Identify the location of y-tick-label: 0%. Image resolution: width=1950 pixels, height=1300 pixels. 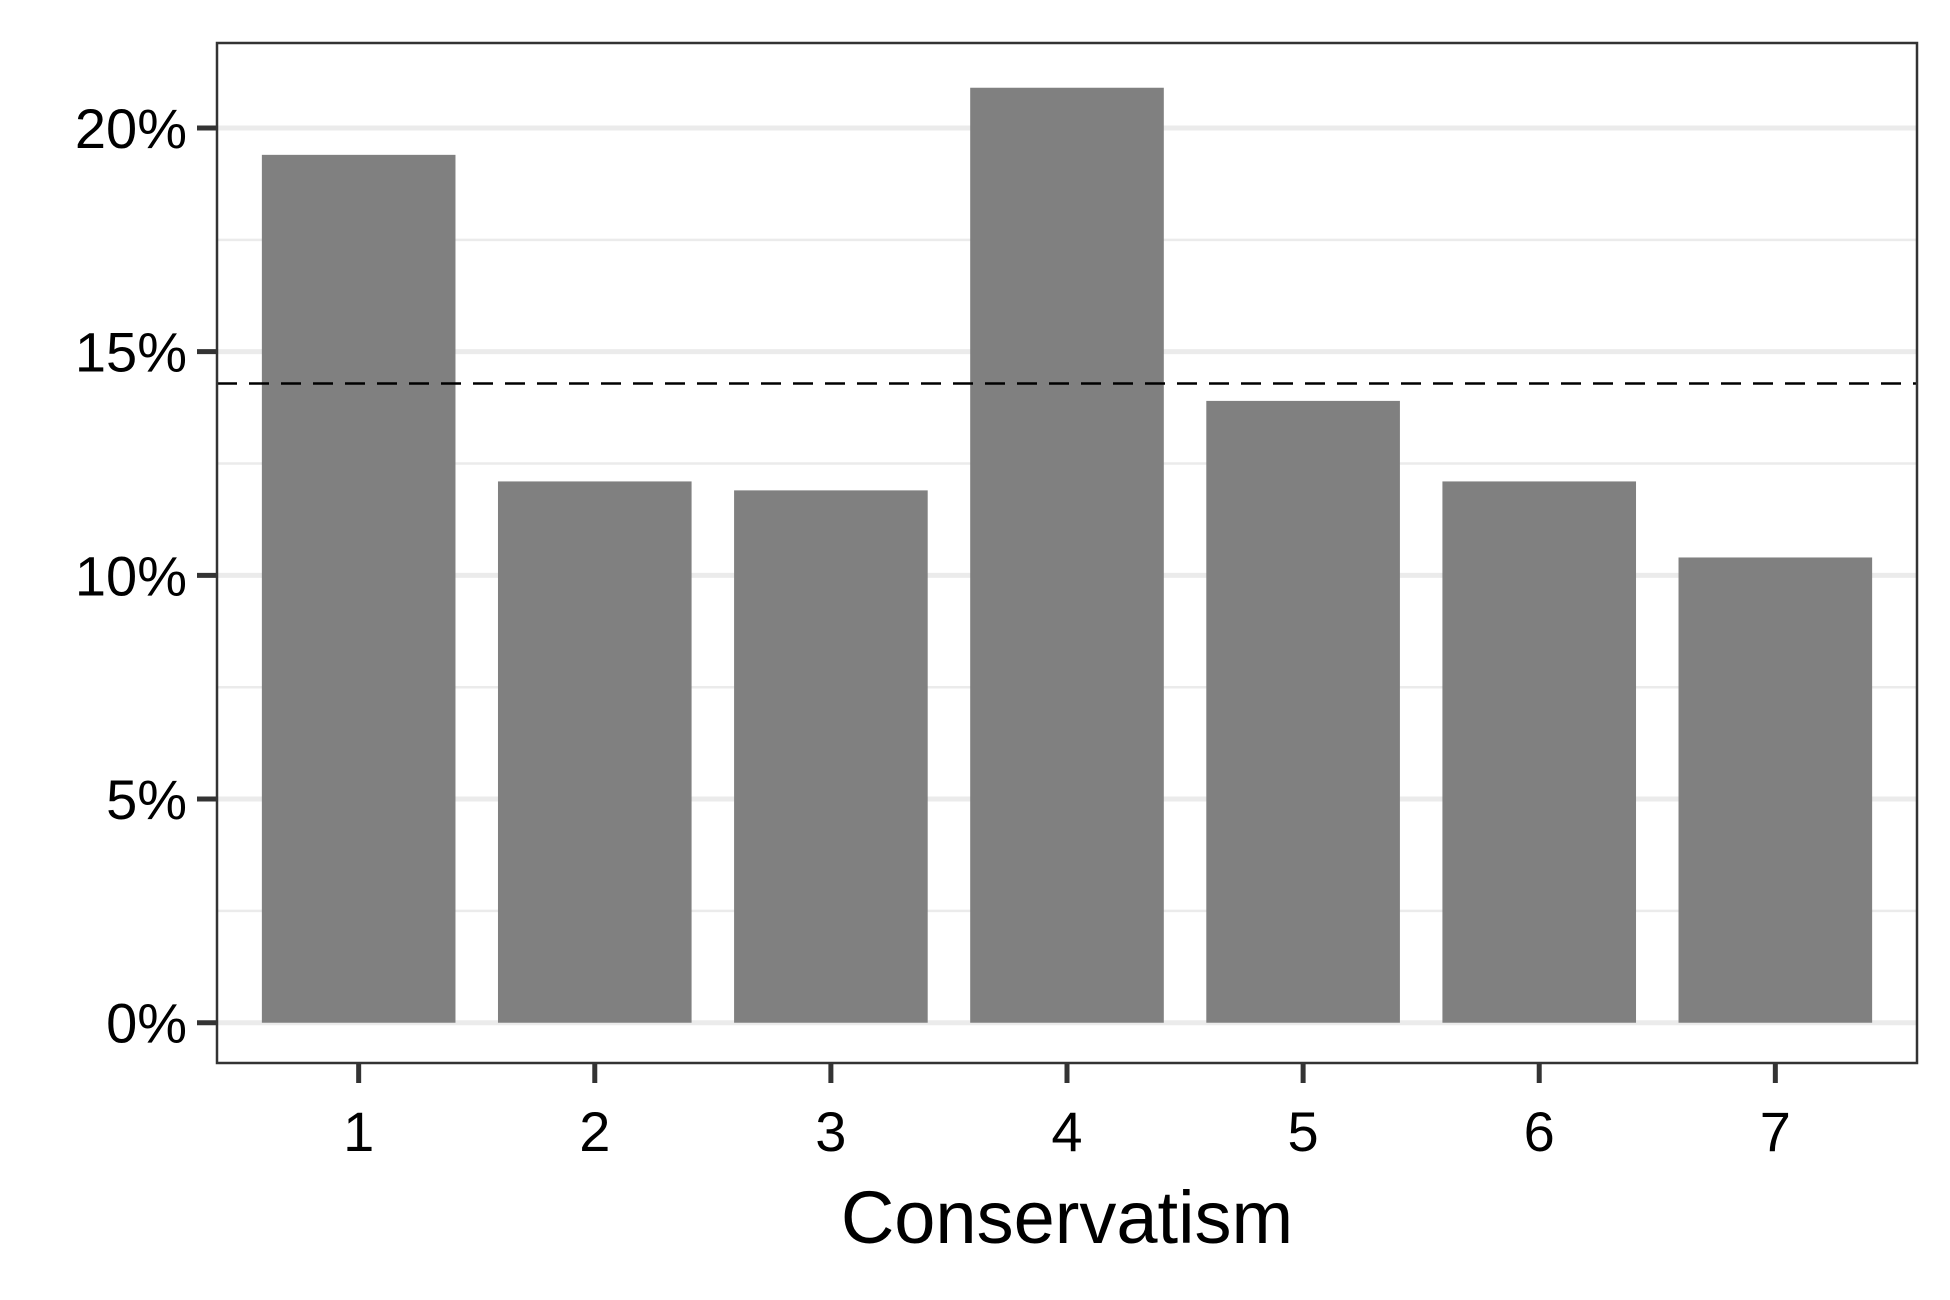
(146, 1023).